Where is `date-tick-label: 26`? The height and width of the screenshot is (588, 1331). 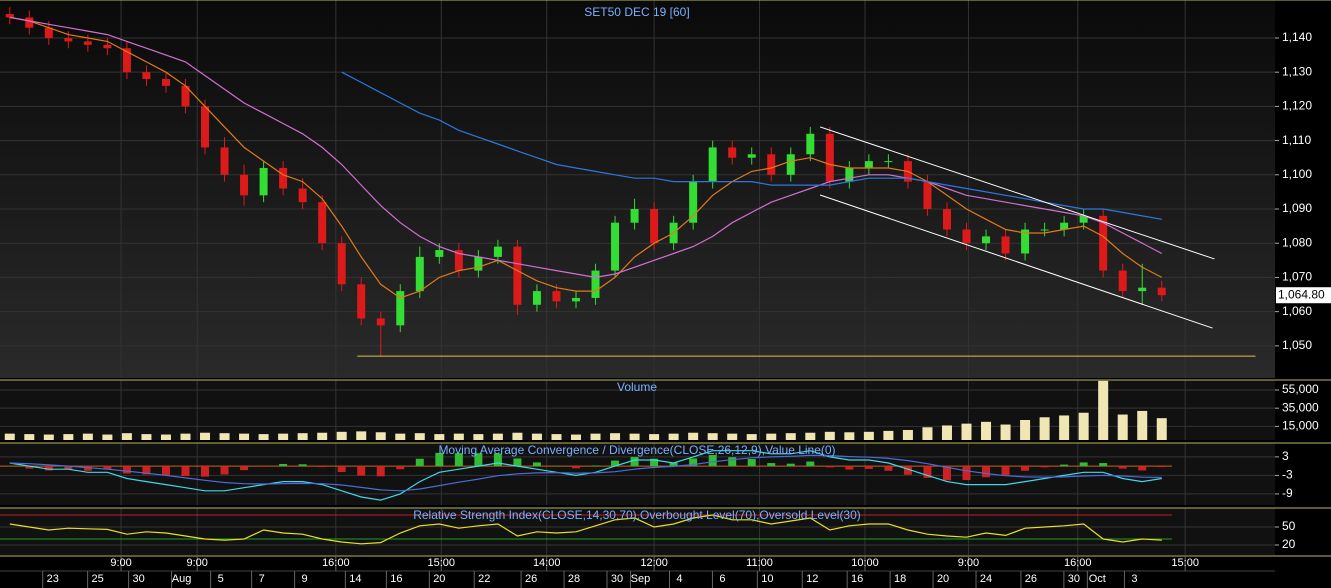 date-tick-label: 26 is located at coordinates (1031, 579).